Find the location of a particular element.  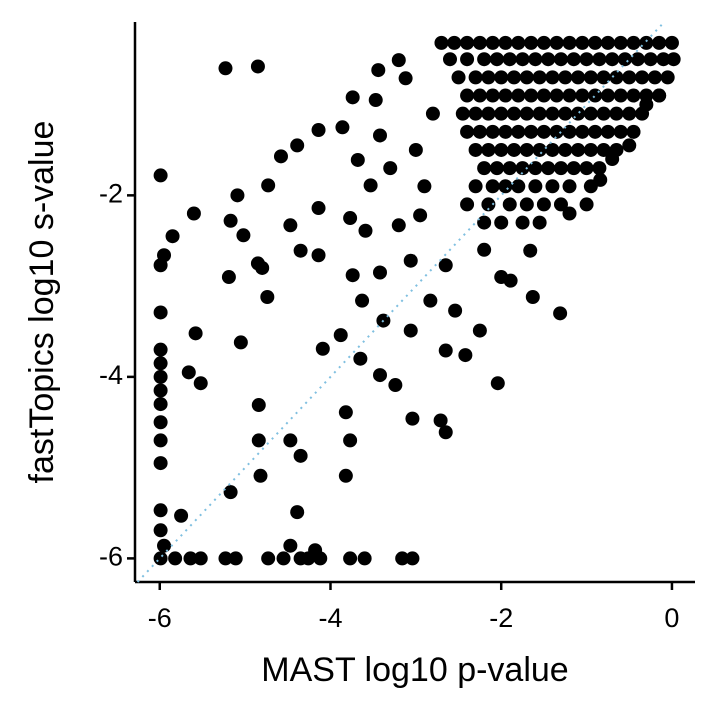

x-tick-label: -4 is located at coordinates (330, 618).